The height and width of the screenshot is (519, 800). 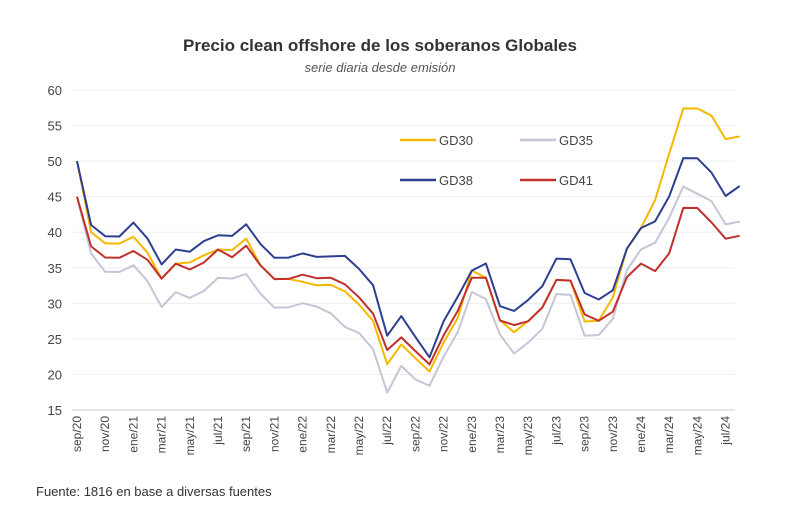 What do you see at coordinates (218, 431) in the screenshot?
I see `x-tick-label: jul/21` at bounding box center [218, 431].